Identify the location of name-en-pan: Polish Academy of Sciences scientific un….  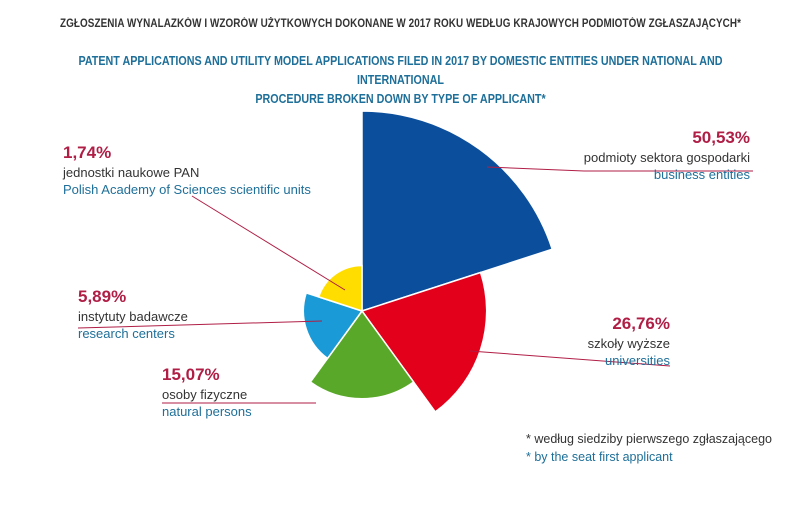
(187, 189).